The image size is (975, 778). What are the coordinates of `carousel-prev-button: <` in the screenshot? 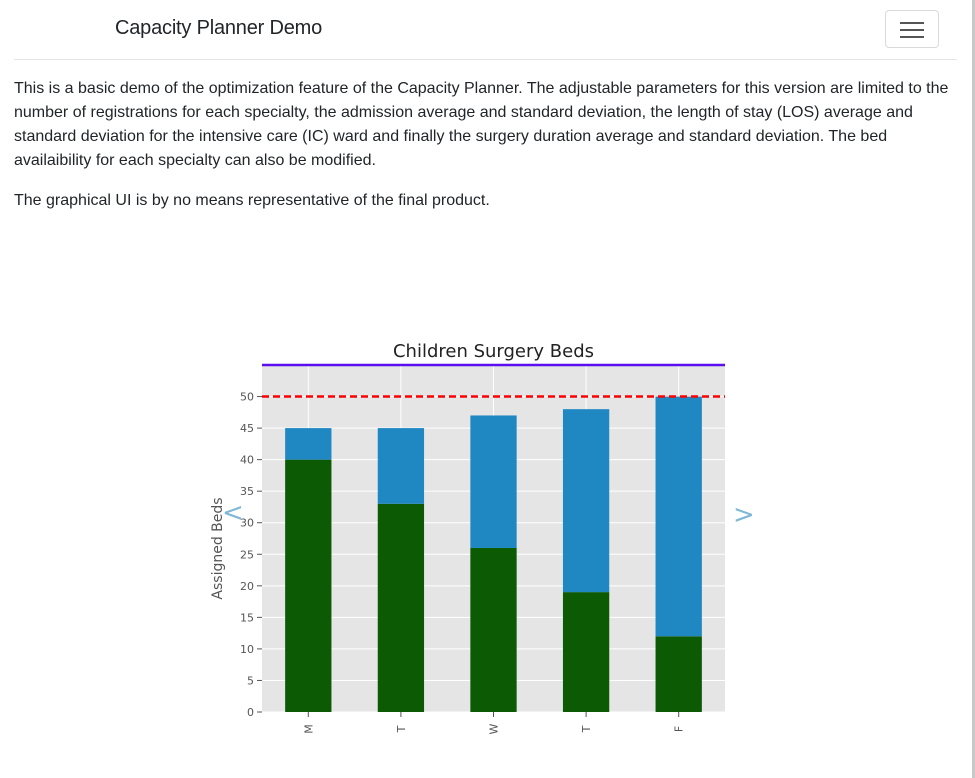 It's located at (233, 513).